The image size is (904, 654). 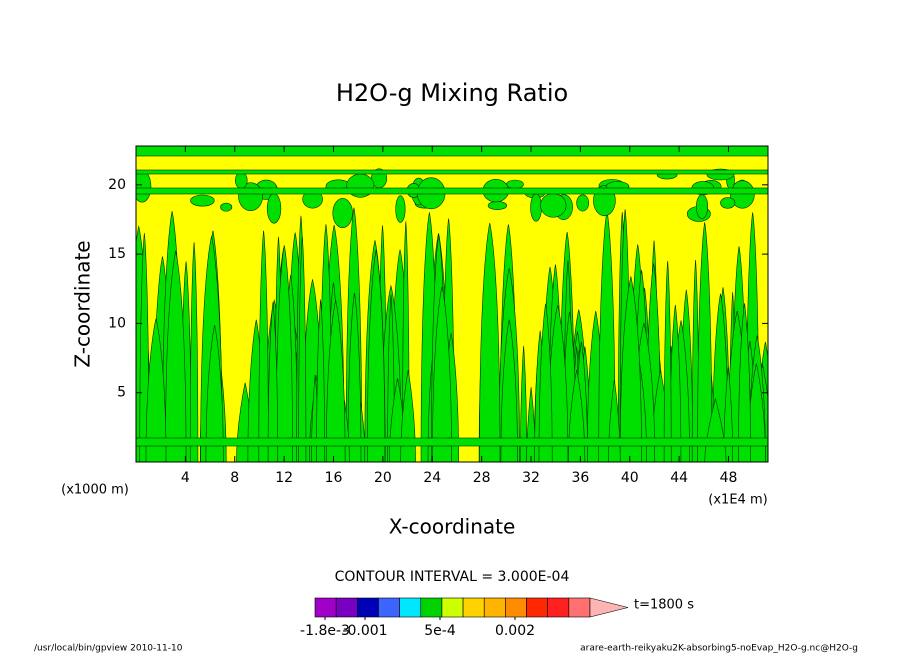 What do you see at coordinates (117, 323) in the screenshot?
I see `y-tick-label: 10` at bounding box center [117, 323].